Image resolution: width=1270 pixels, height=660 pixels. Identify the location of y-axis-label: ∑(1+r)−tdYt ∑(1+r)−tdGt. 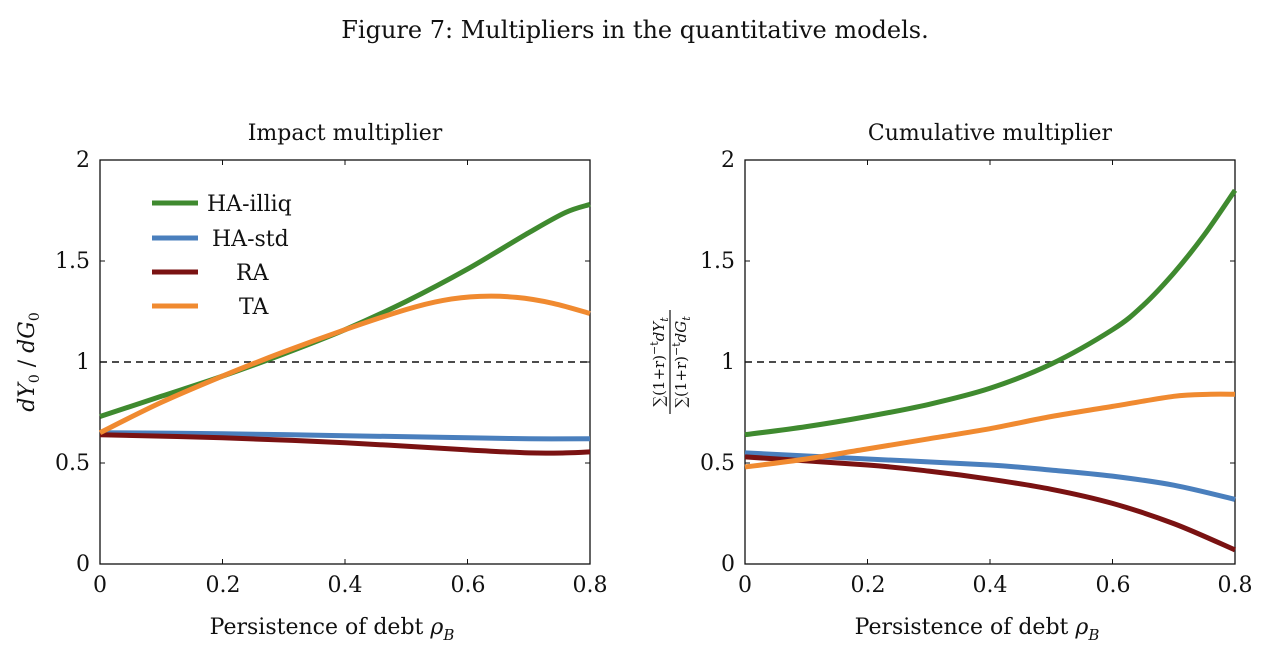
(670, 362).